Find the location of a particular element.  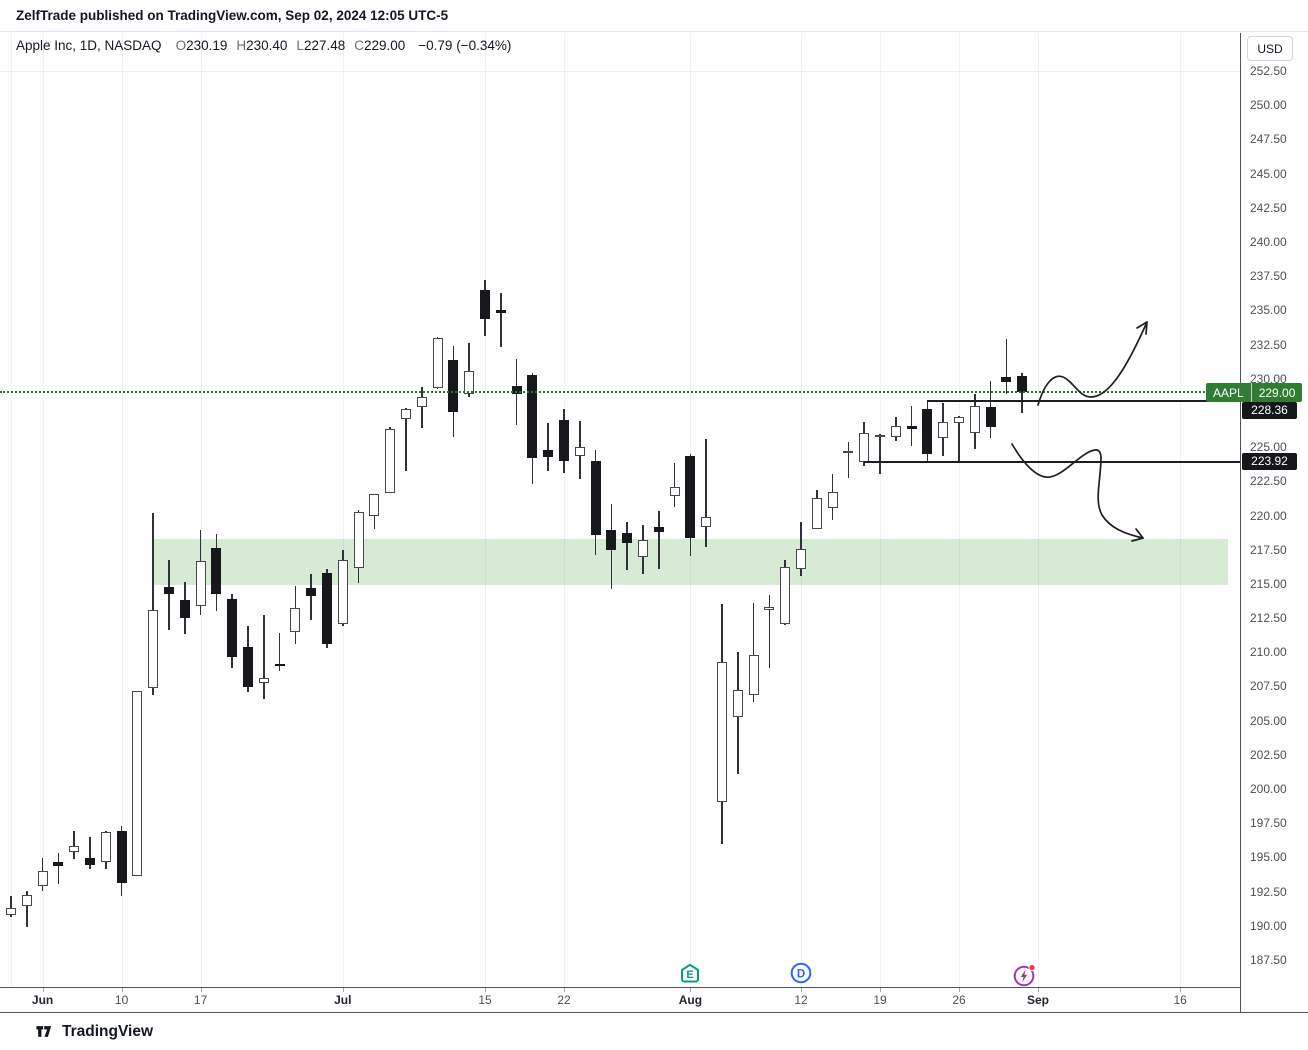

dividend-marker-icon: D is located at coordinates (801, 973).